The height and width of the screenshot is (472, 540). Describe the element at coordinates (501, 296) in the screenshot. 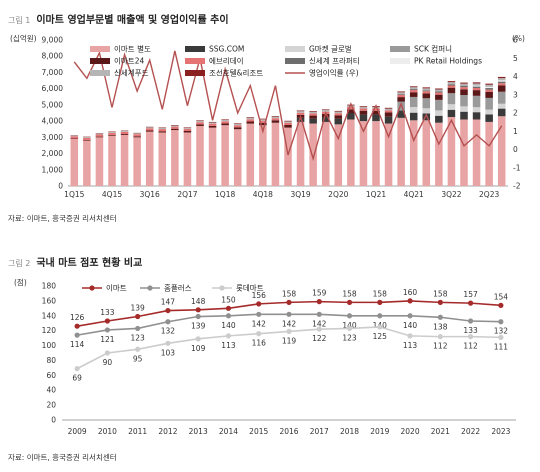

I see `data-label: 154` at that location.